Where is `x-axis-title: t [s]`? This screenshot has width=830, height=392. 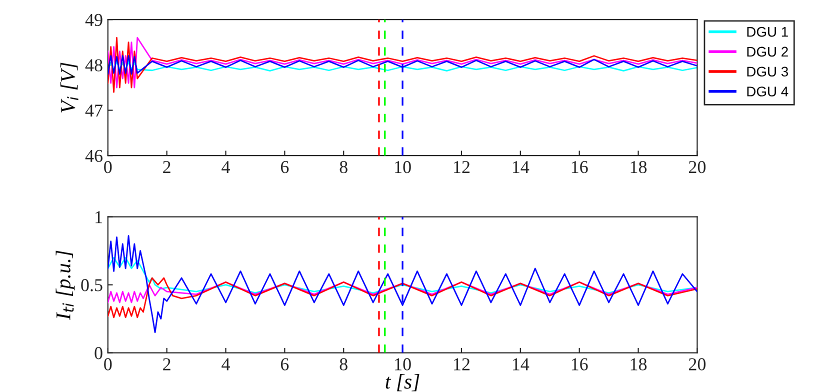
x-axis-title: t [s] is located at coordinates (403, 383).